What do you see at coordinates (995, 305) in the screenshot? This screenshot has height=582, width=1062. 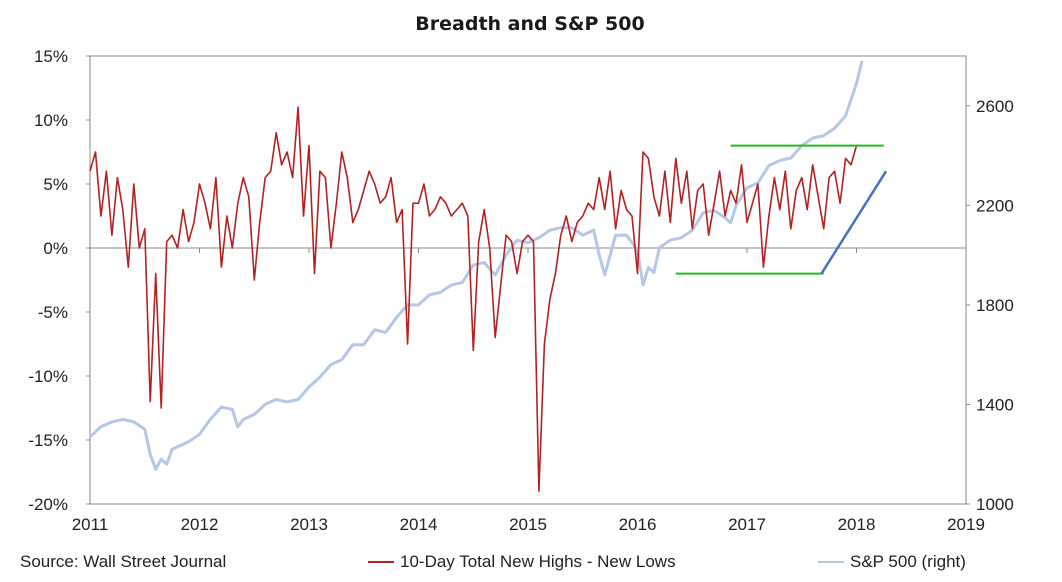 I see `y-right-tick-label: 1800` at bounding box center [995, 305].